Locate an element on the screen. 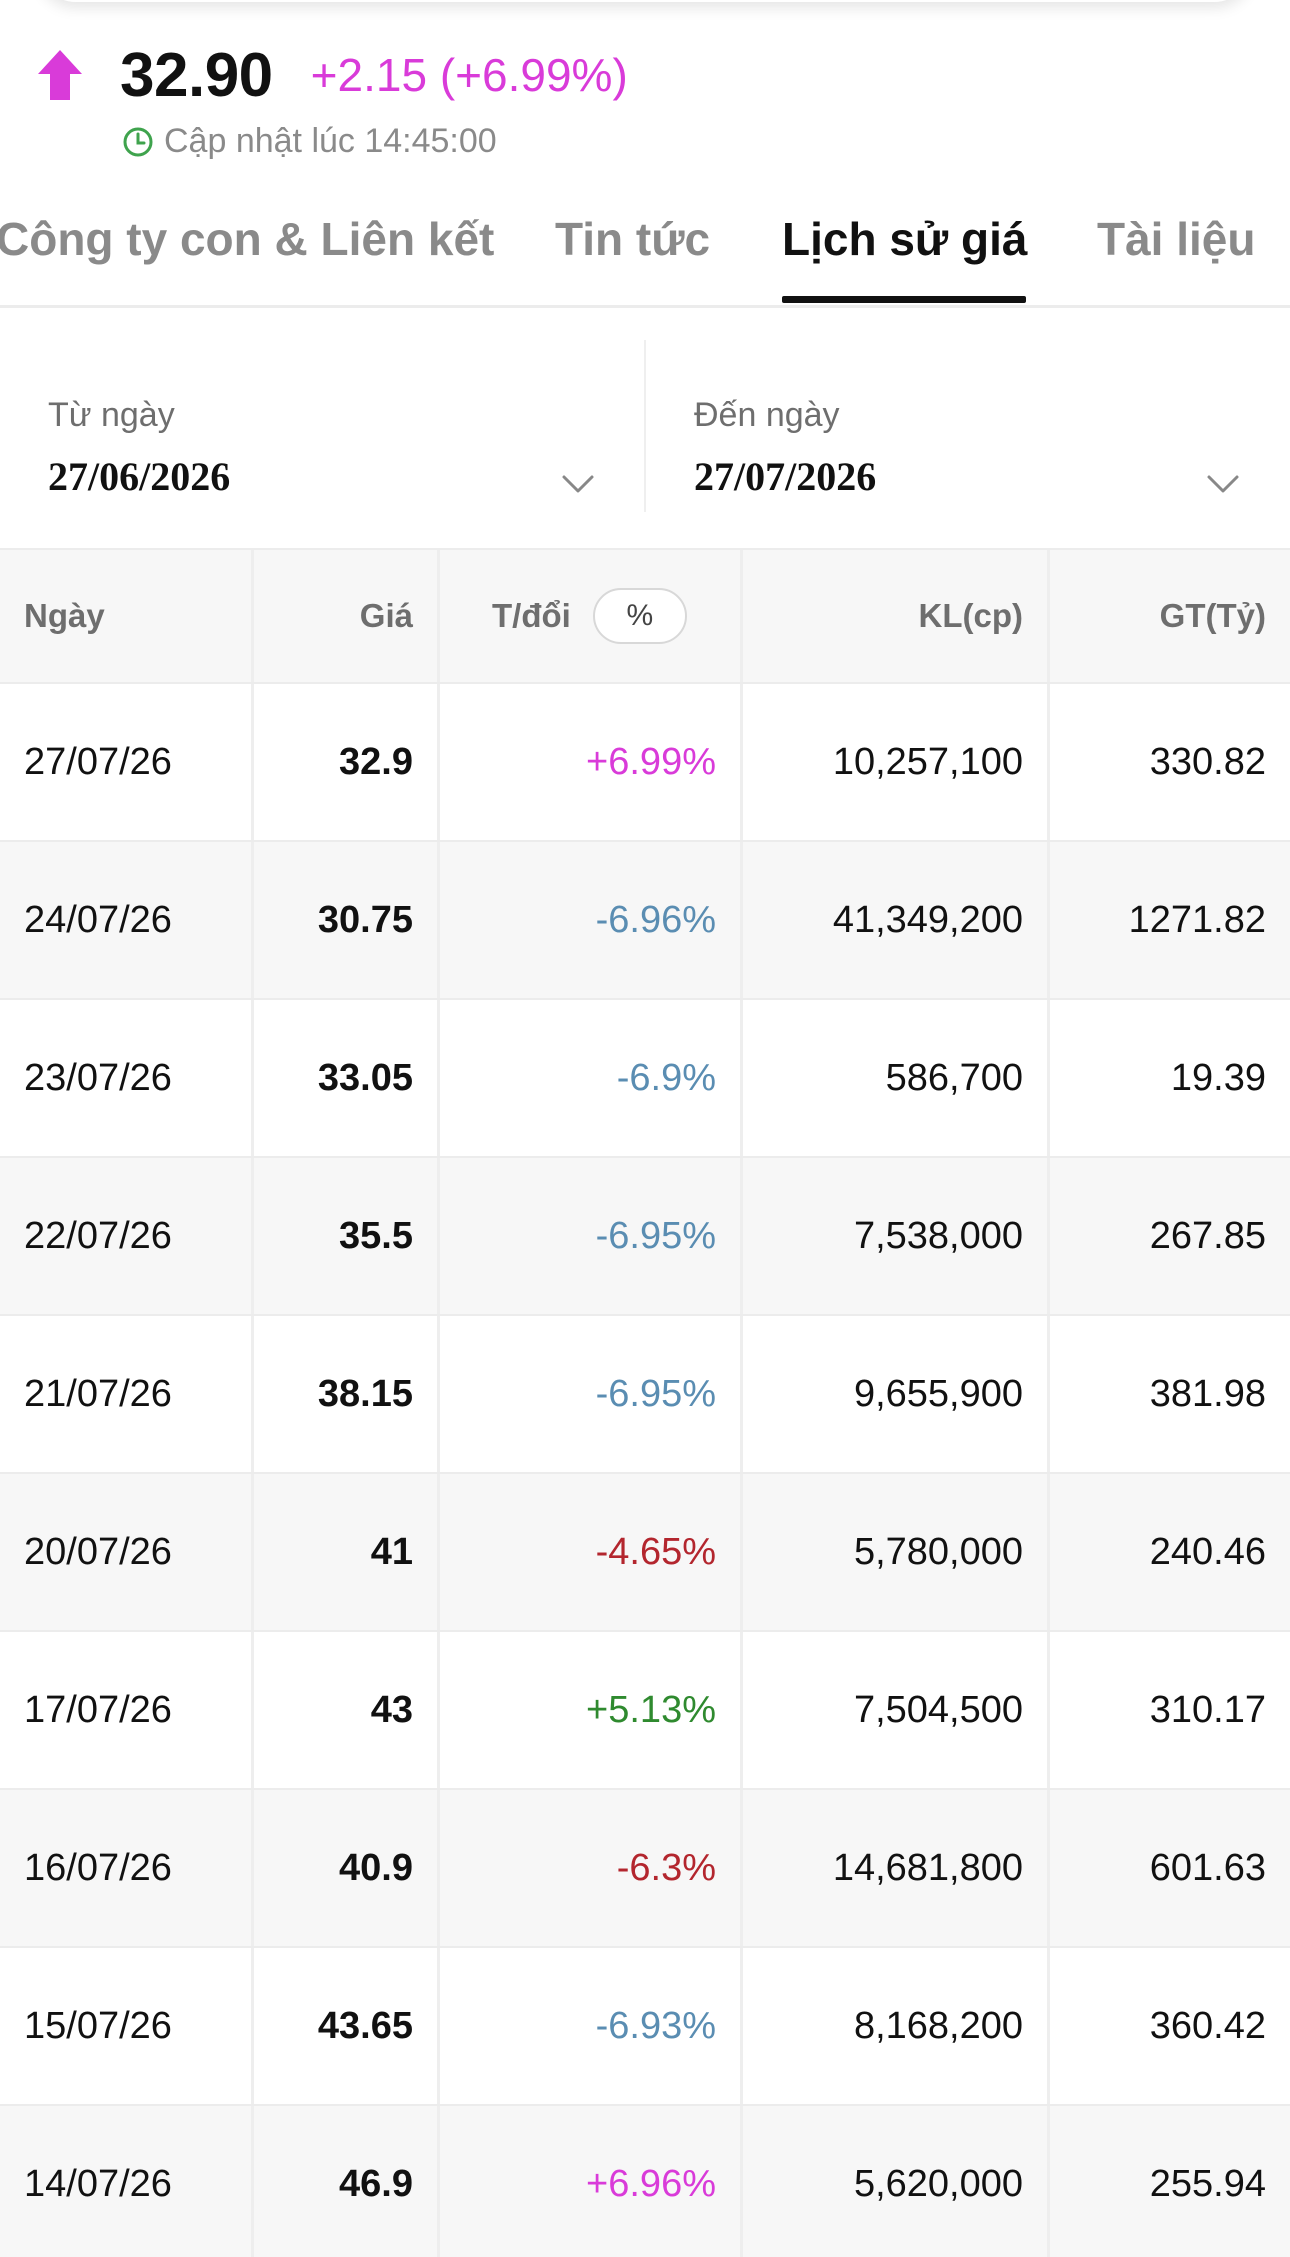 This screenshot has height=2257, width=1290. cell-date: 23/07/26 is located at coordinates (127, 1078).